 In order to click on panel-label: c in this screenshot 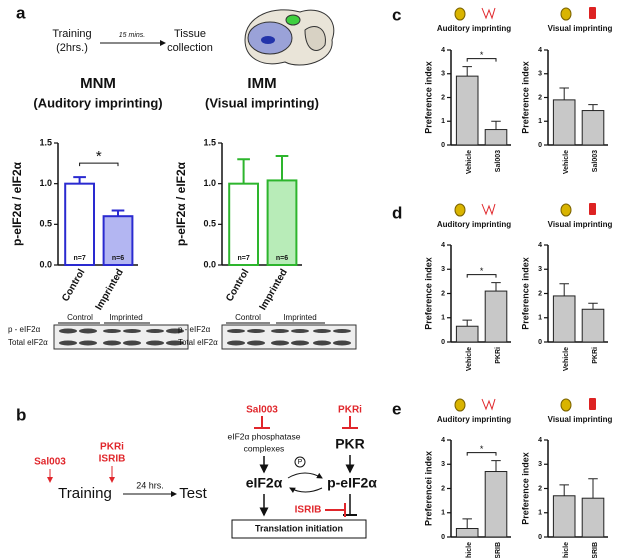, I will do `click(396, 14)`.